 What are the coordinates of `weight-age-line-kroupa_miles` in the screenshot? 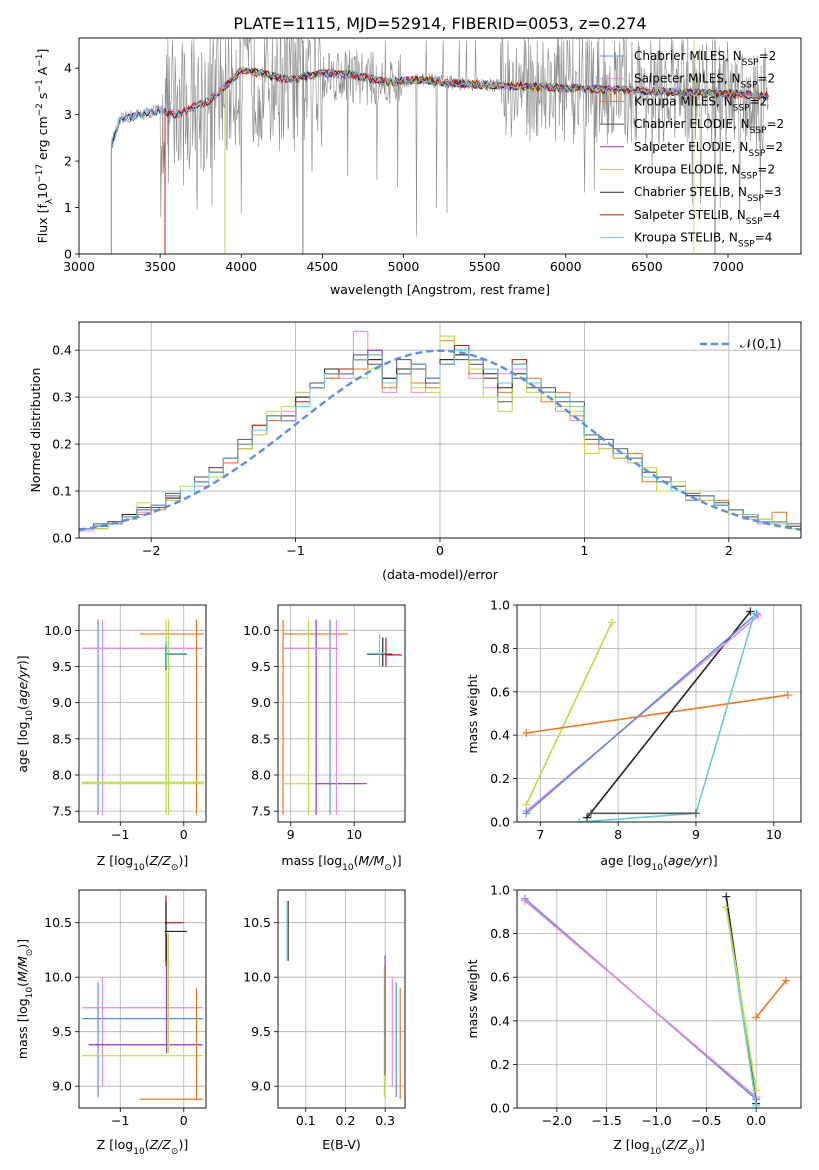 It's located at (657, 714).